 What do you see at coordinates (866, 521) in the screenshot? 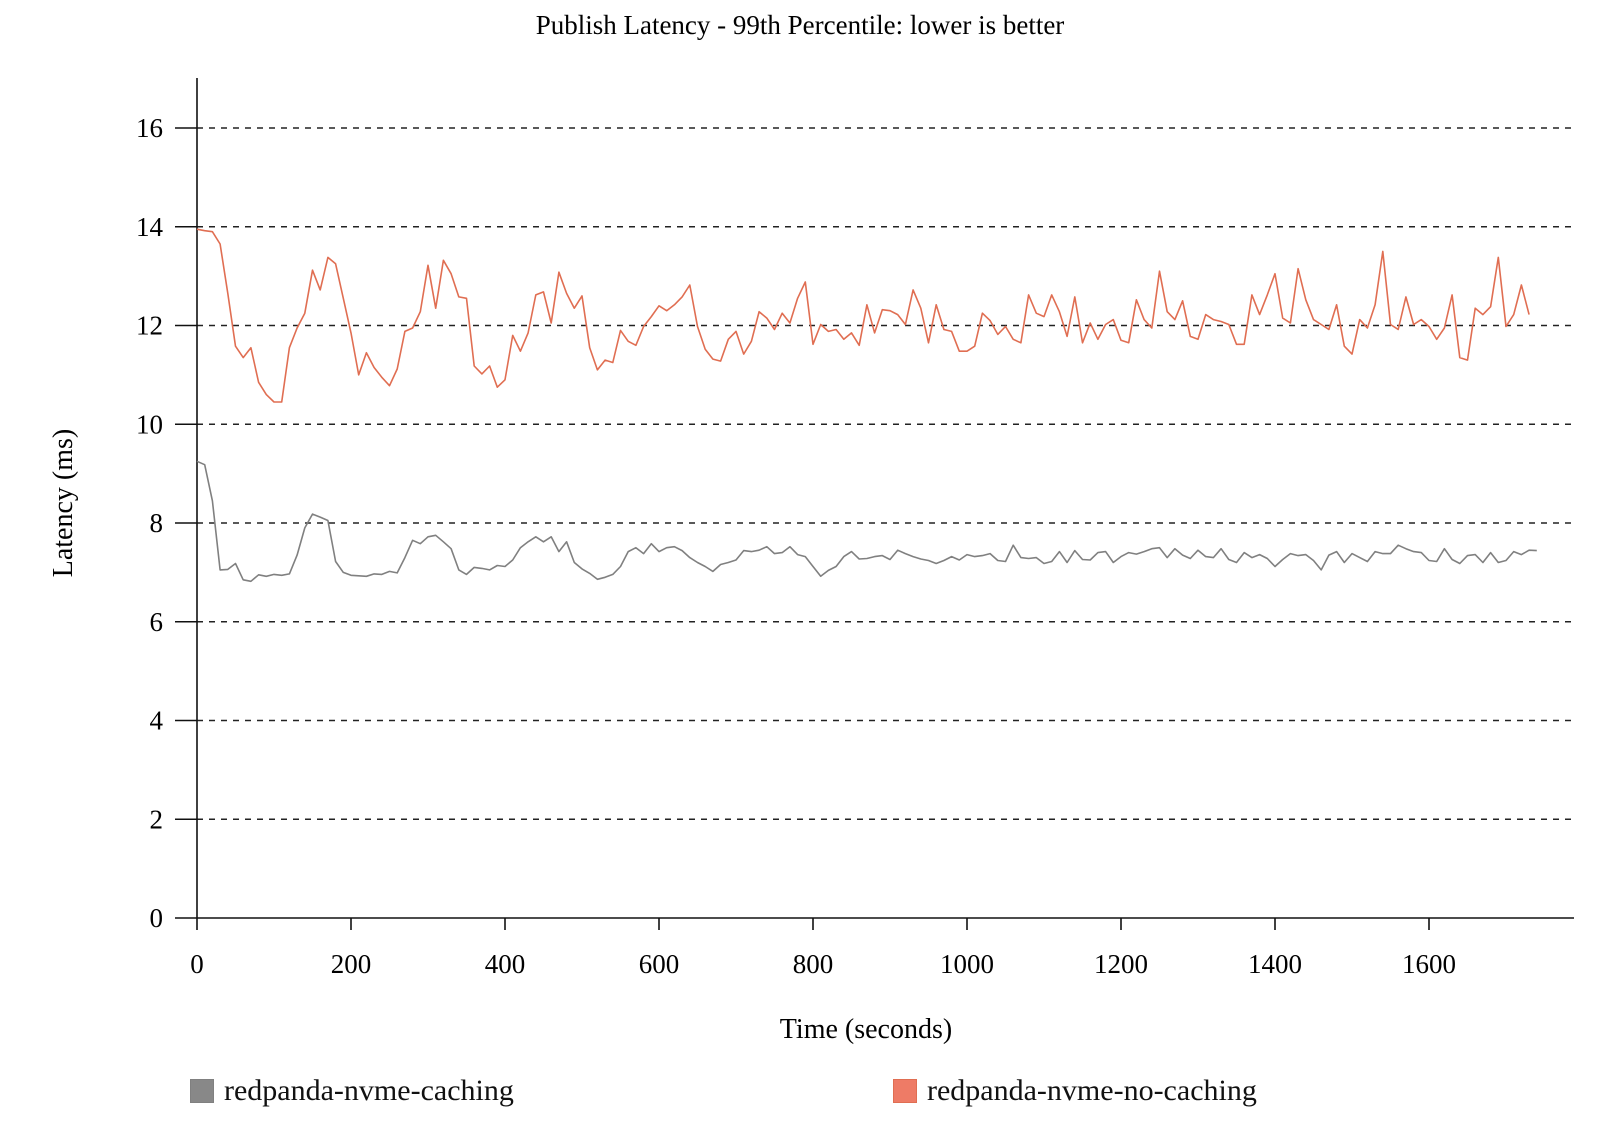
I see `series-line-redpanda-nvme-caching` at bounding box center [866, 521].